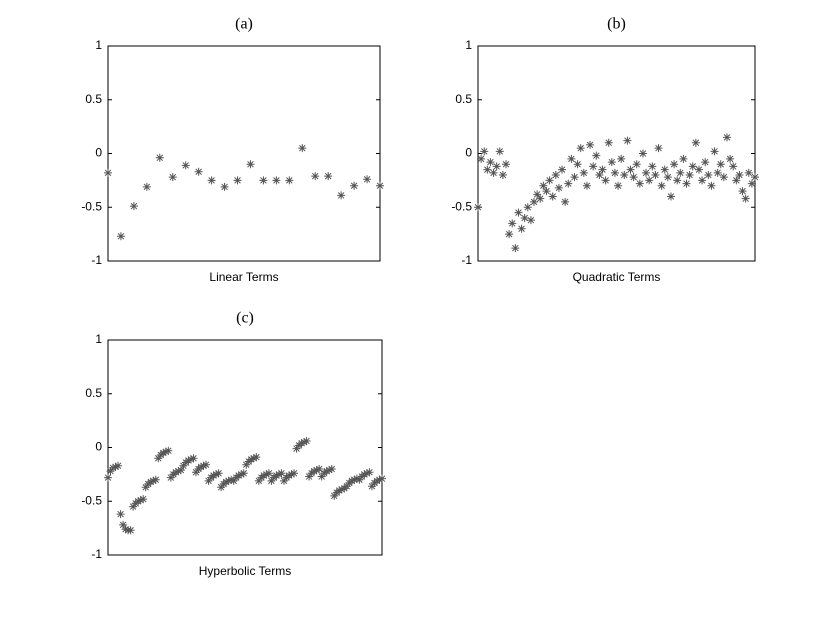 This screenshot has width=830, height=623. Describe the element at coordinates (96, 260) in the screenshot. I see `y-tick-label: -1` at that location.